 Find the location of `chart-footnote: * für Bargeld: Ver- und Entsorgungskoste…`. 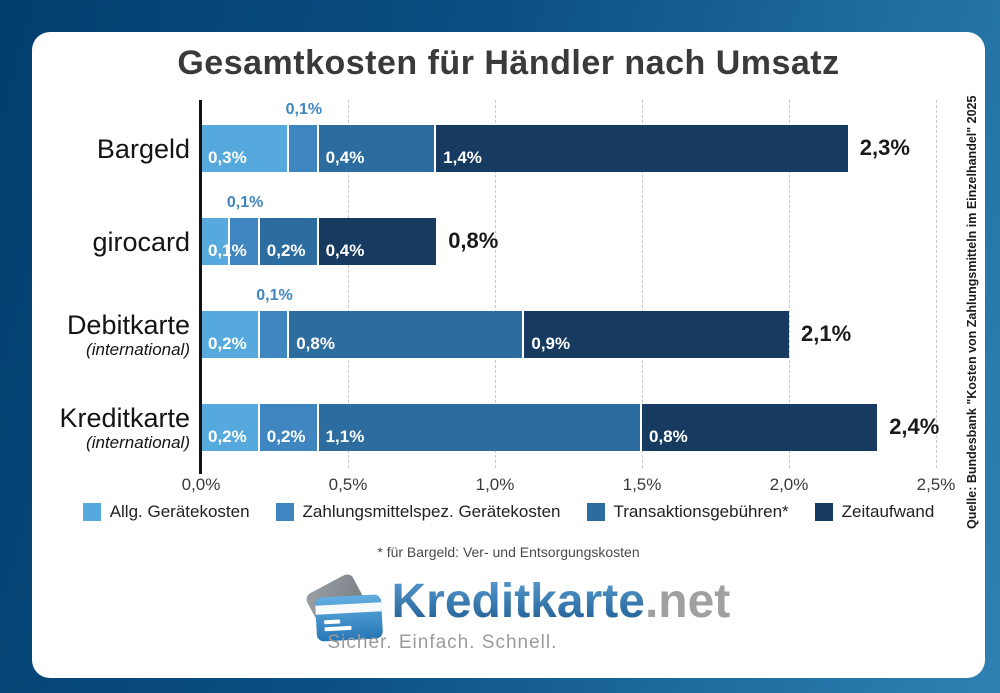

chart-footnote: * für Bargeld: Ver- und Entsorgungskoste… is located at coordinates (508, 552).